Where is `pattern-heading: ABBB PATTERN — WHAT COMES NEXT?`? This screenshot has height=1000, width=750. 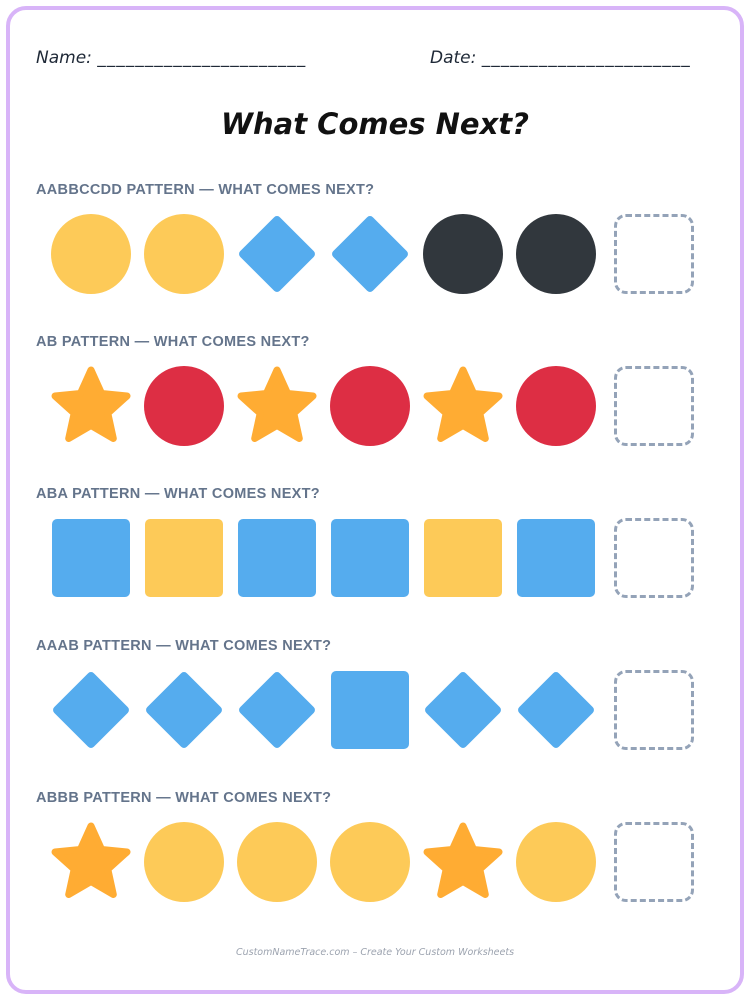 pattern-heading: ABBB PATTERN — WHAT COMES NEXT? is located at coordinates (184, 798).